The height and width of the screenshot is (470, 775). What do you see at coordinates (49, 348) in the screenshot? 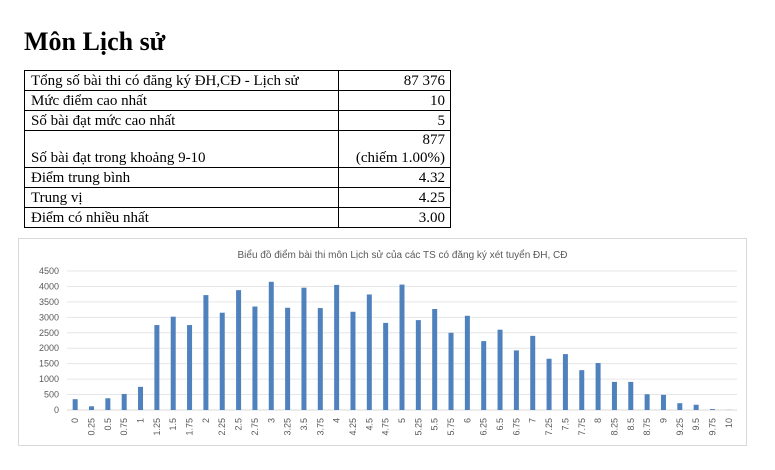
I see `y-tick-label: 2000` at bounding box center [49, 348].